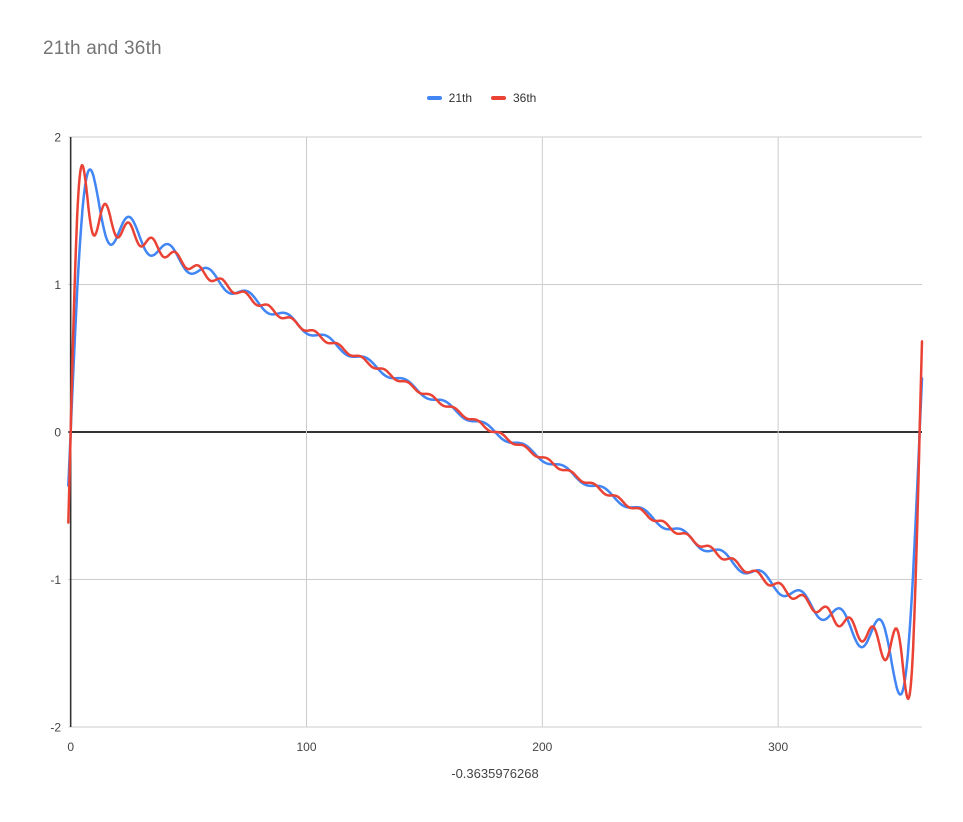 This screenshot has width=963, height=822. I want to click on legend-swatch-21th-icon, so click(434, 98).